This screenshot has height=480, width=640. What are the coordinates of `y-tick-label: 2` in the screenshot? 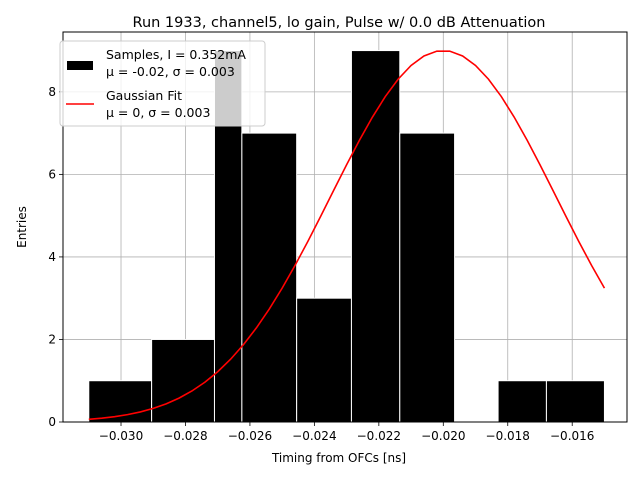 It's located at (52, 339).